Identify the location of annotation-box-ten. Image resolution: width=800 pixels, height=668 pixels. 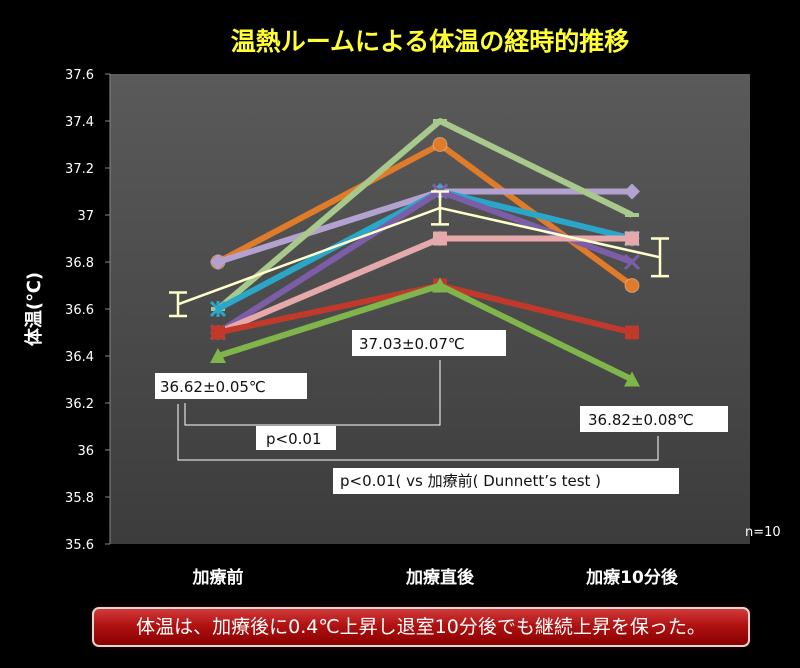
(654, 419).